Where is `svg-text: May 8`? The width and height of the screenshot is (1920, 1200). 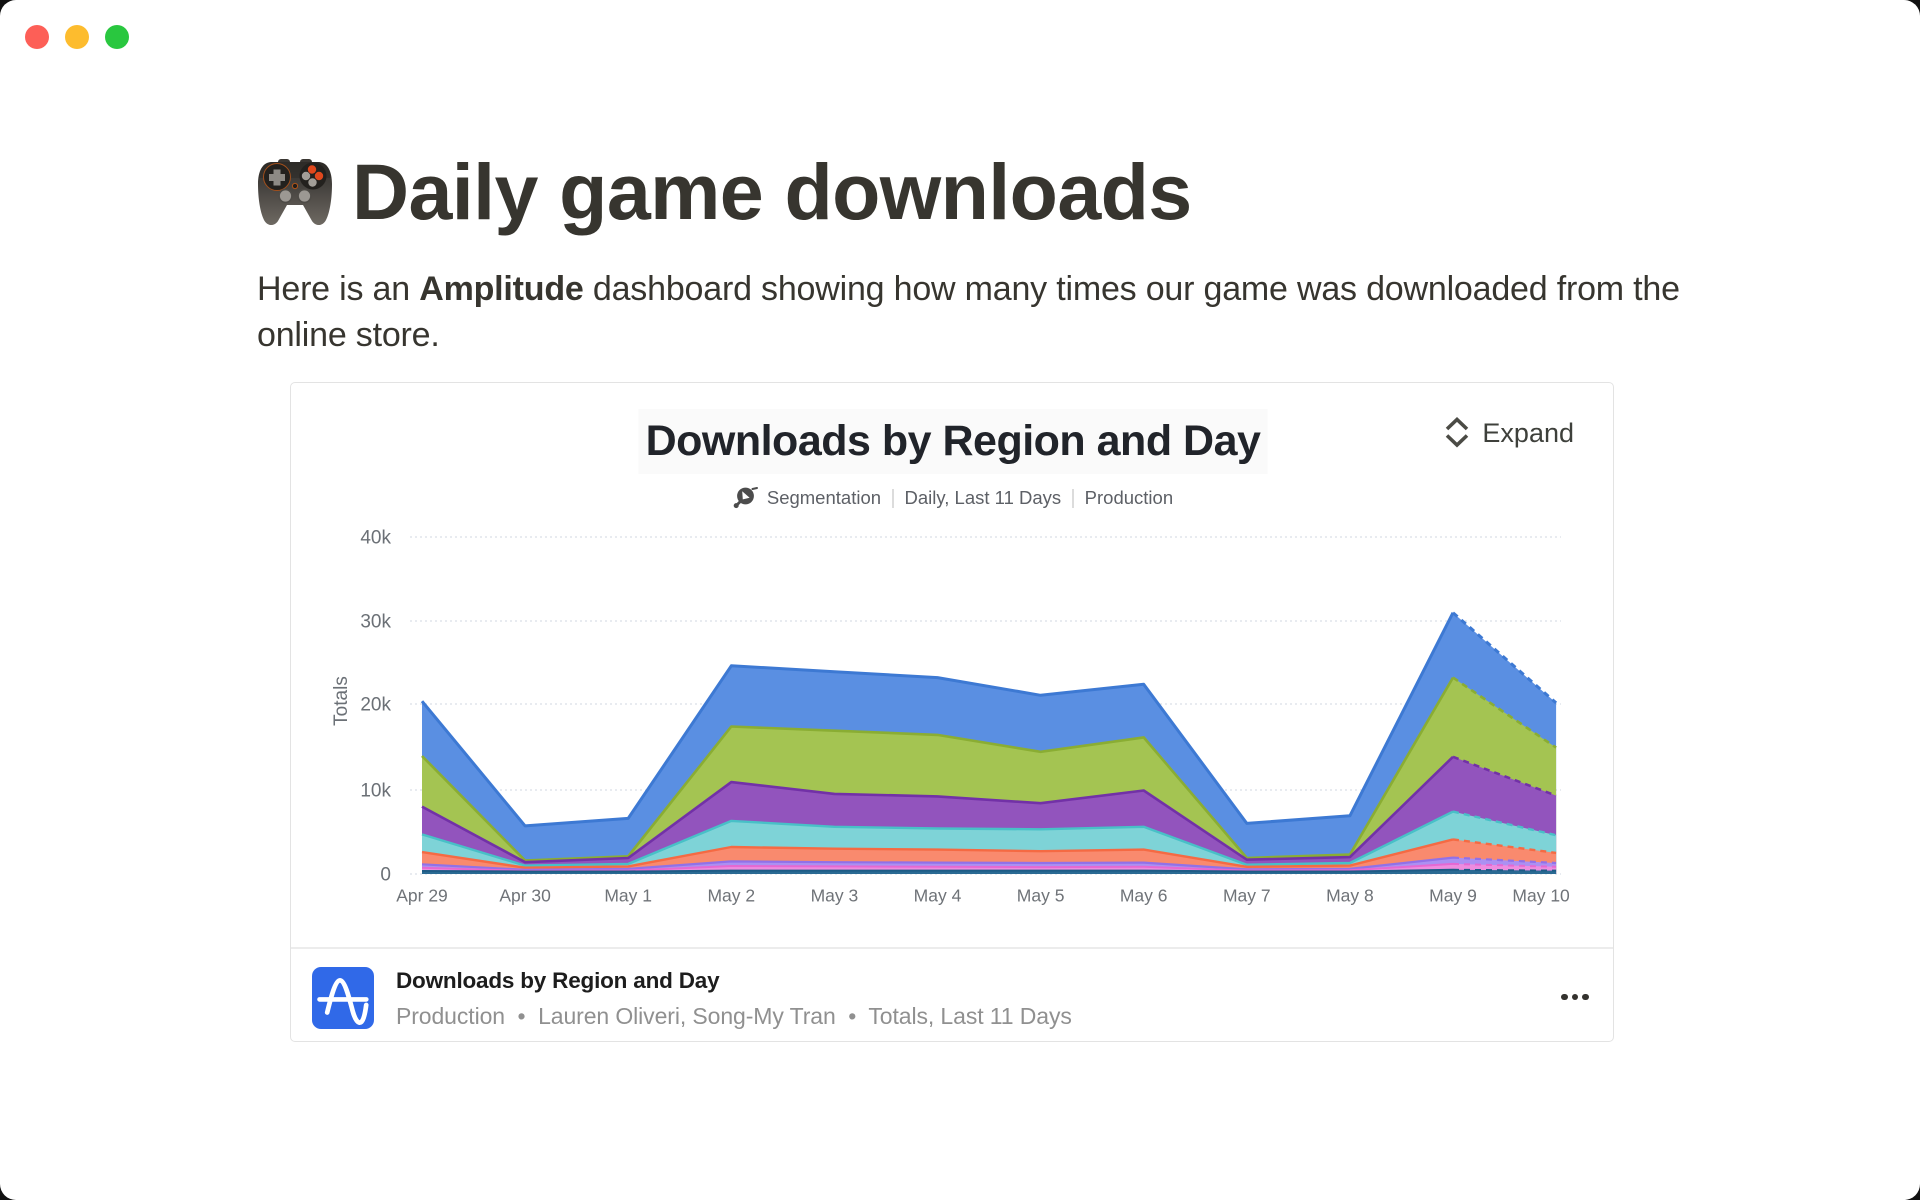
svg-text: May 8 is located at coordinates (1350, 896).